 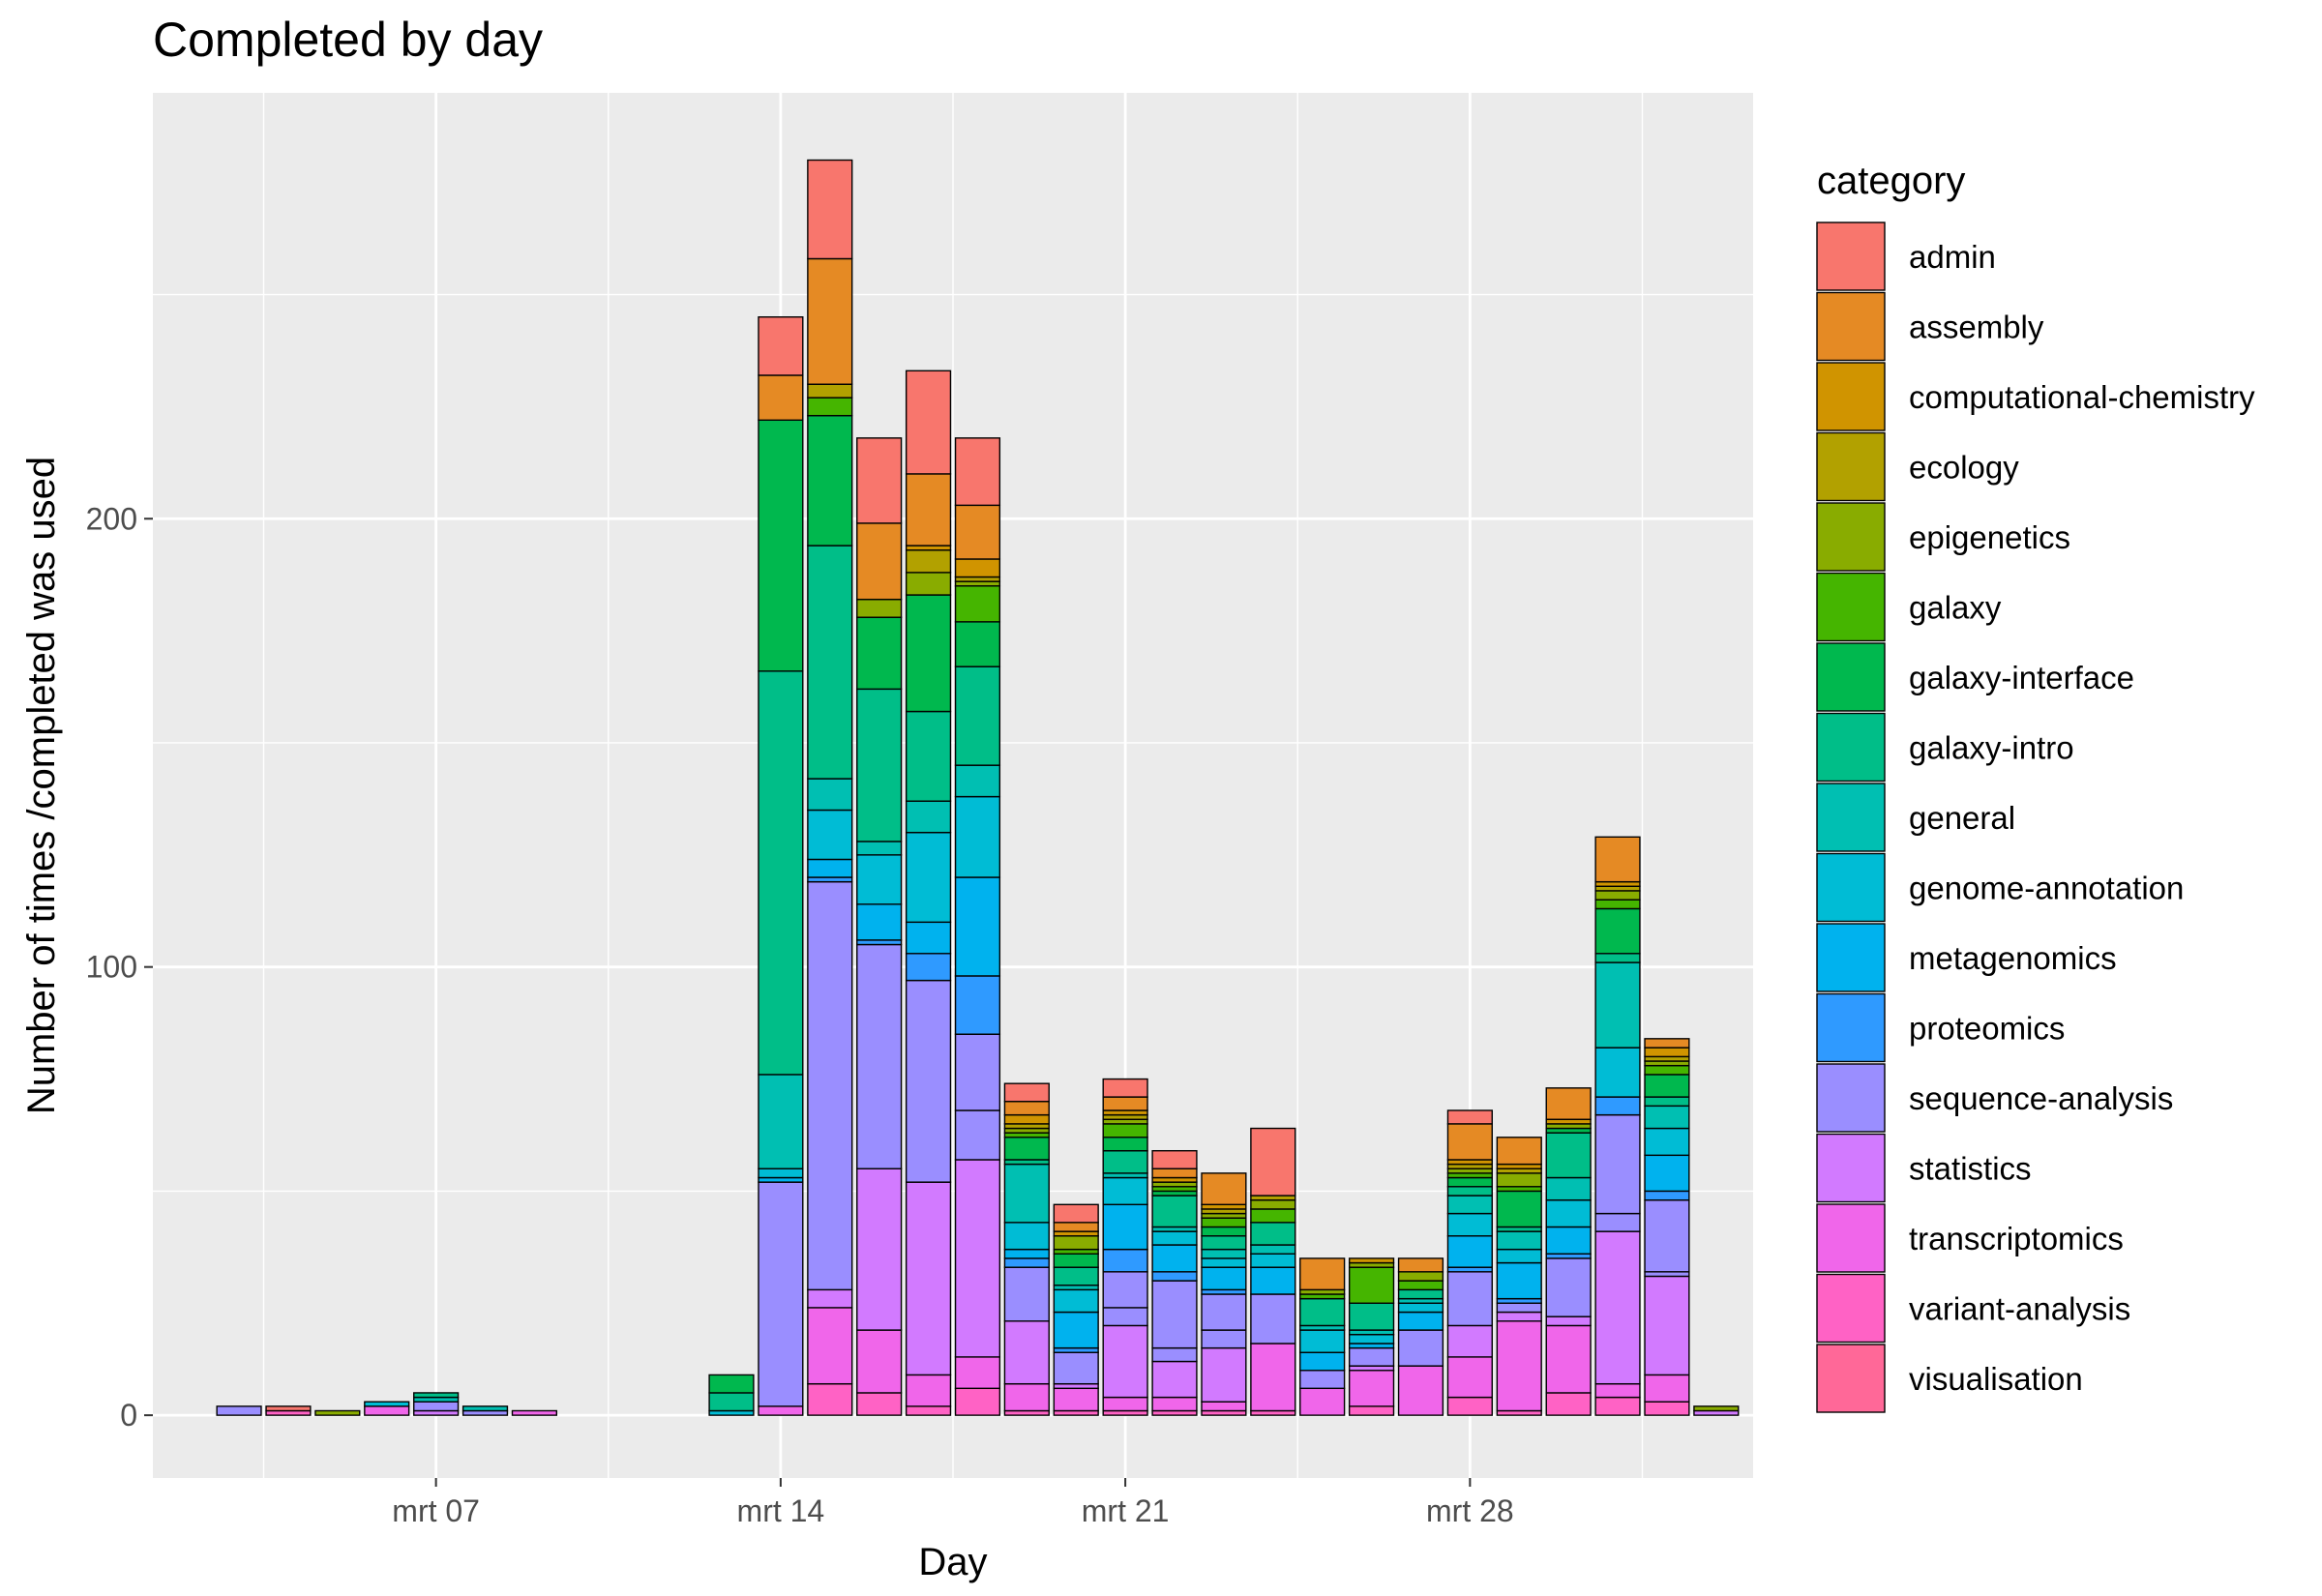 What do you see at coordinates (1962, 818) in the screenshot?
I see `legend-label: general` at bounding box center [1962, 818].